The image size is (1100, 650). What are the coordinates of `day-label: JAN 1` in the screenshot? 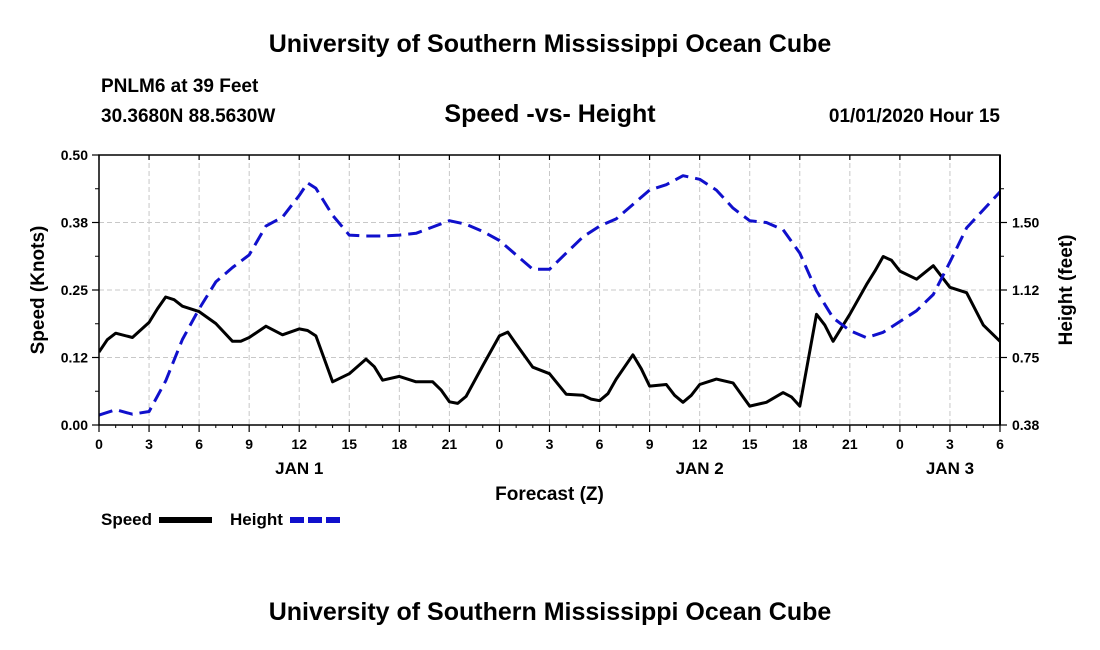 It's located at (299, 468).